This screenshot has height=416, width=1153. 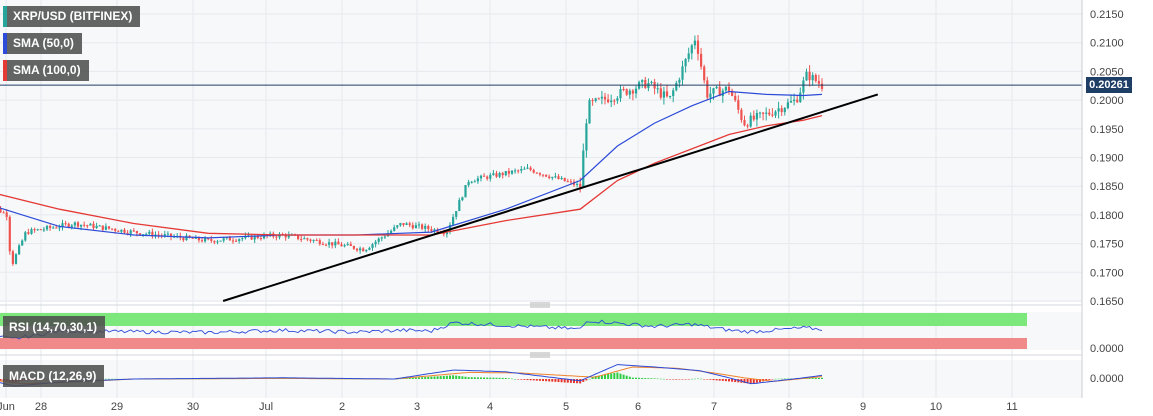 I want to click on rsi-label: RSI (14,70,30,1), so click(x=54, y=327).